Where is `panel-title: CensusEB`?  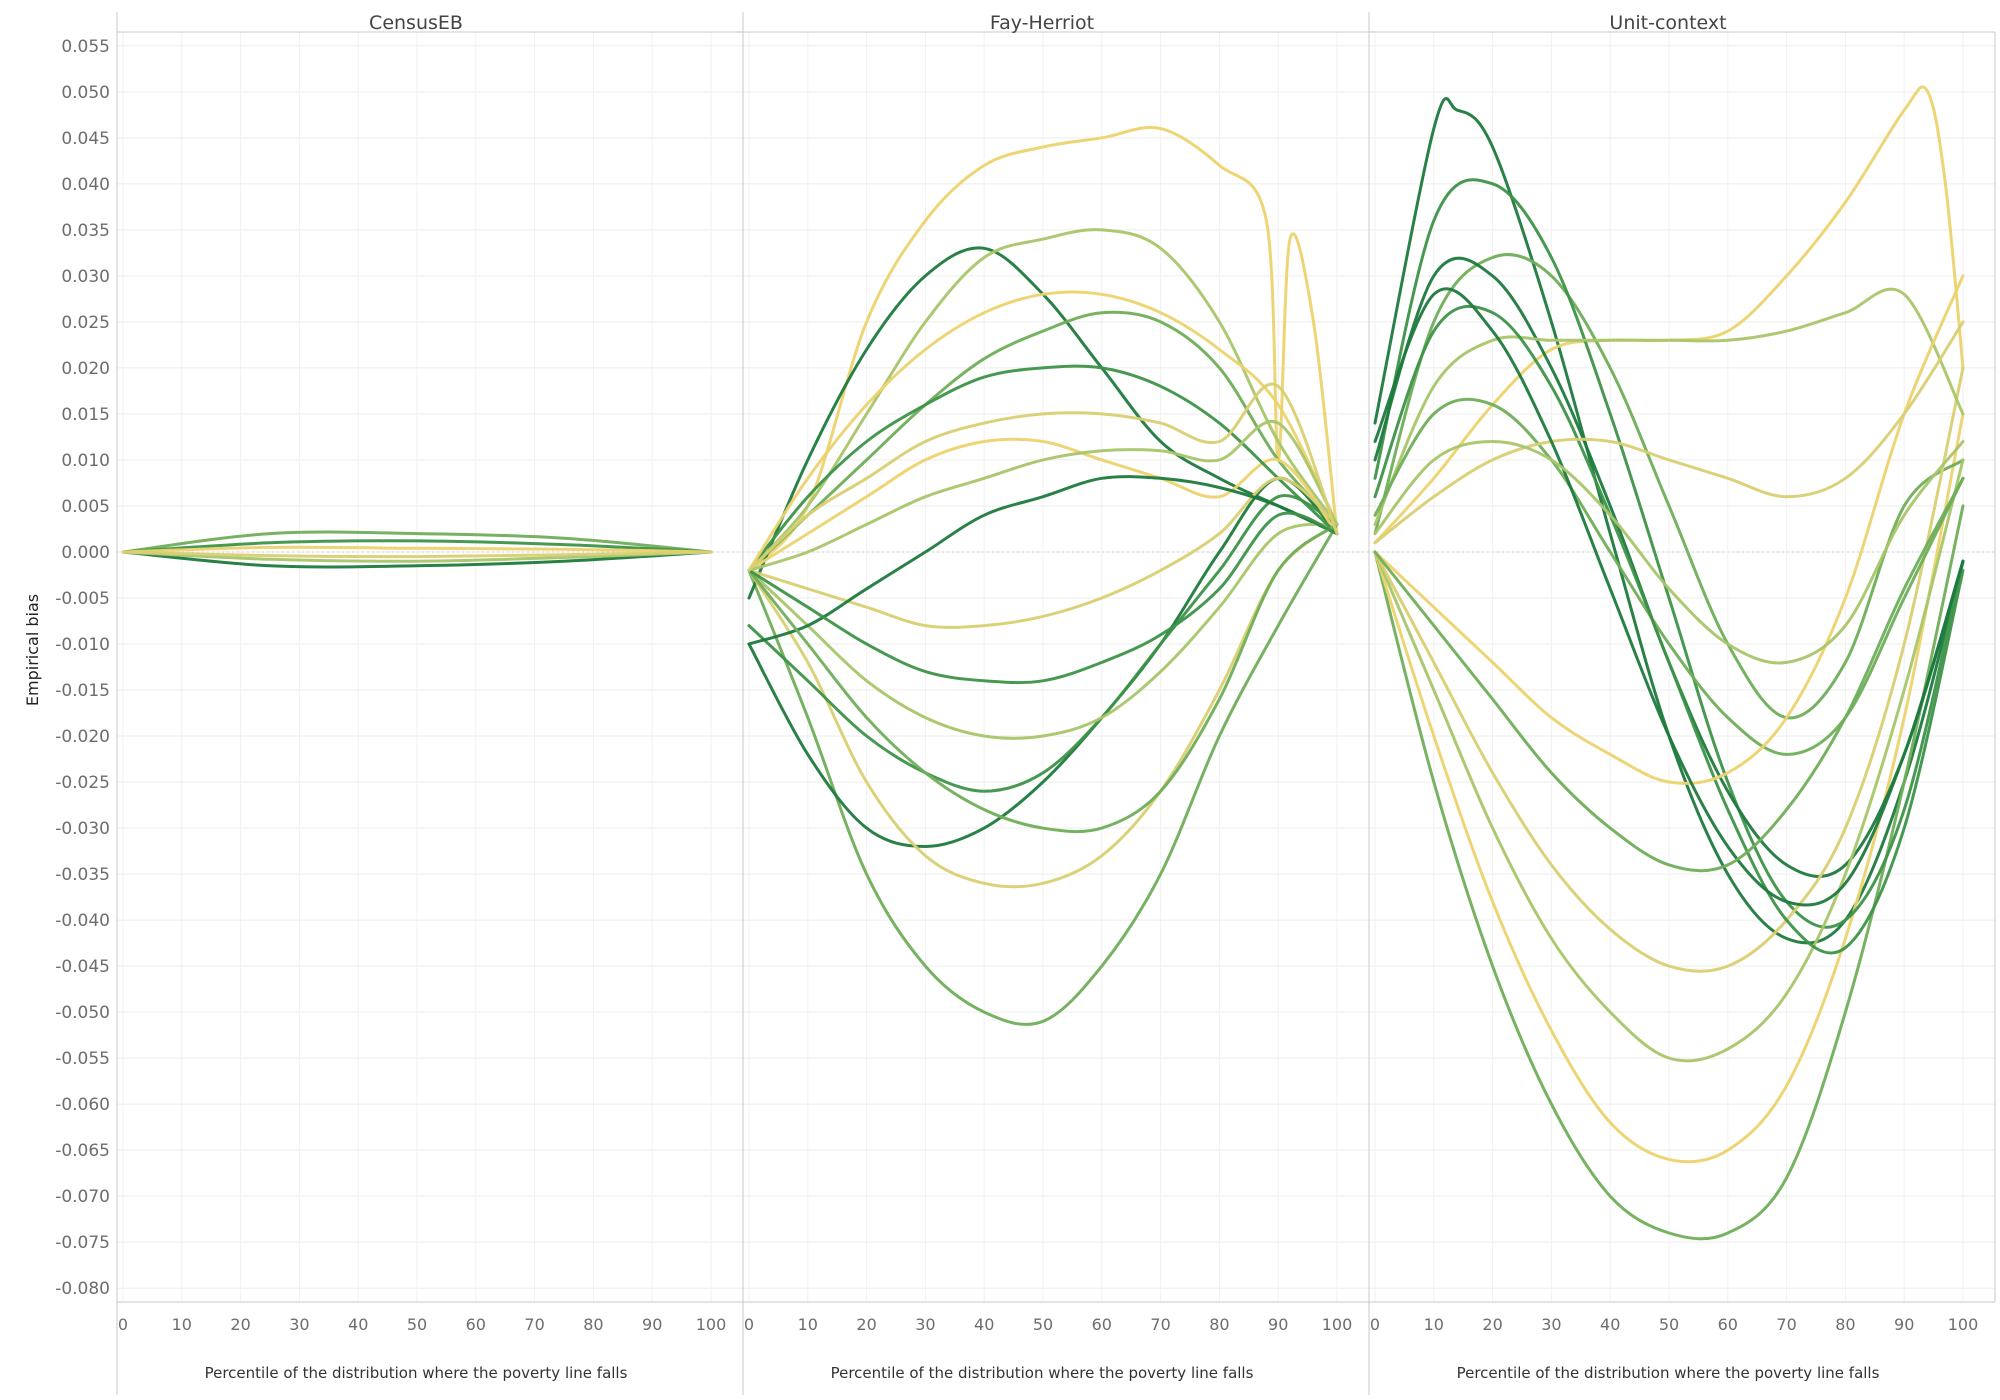 panel-title: CensusEB is located at coordinates (416, 23).